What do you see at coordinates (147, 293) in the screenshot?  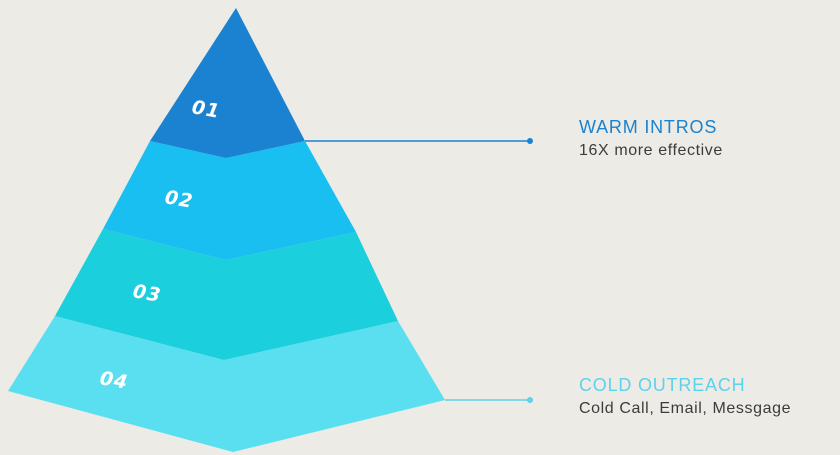 I see `tier-label-03: 03` at bounding box center [147, 293].